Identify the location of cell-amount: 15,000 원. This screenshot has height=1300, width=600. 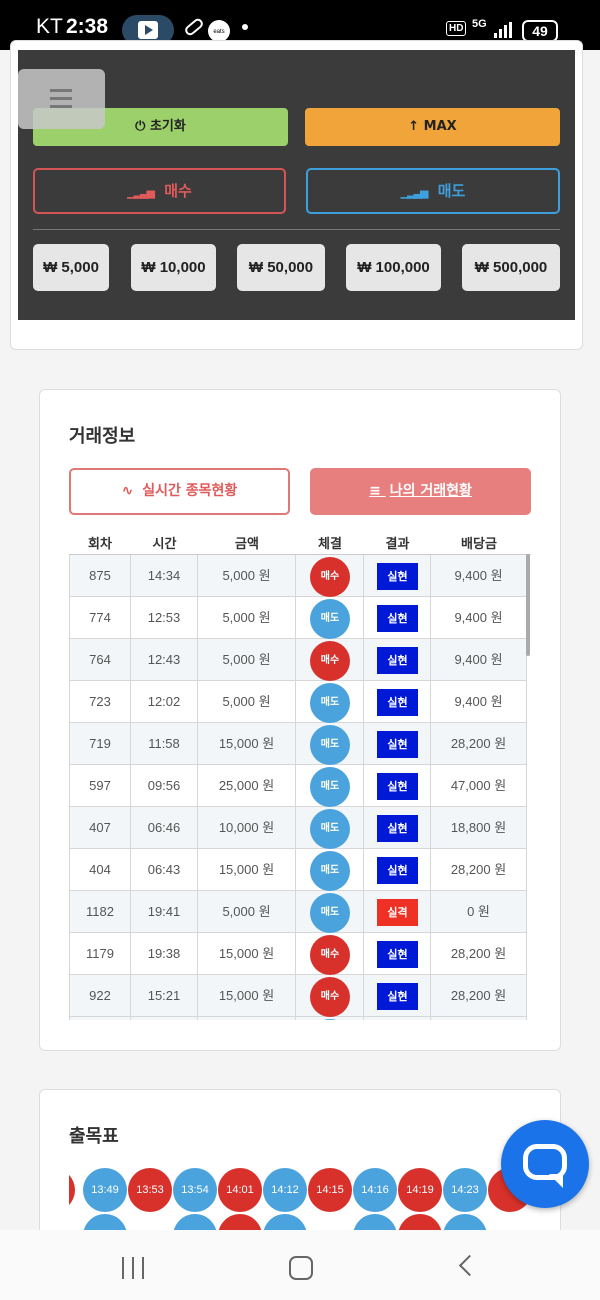
(247, 744).